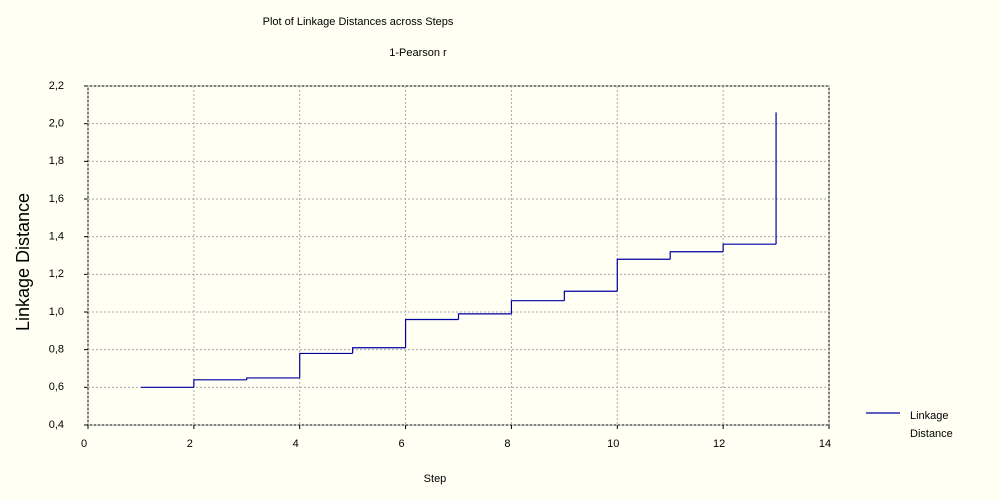  What do you see at coordinates (84, 444) in the screenshot?
I see `x-tick-label: 0` at bounding box center [84, 444].